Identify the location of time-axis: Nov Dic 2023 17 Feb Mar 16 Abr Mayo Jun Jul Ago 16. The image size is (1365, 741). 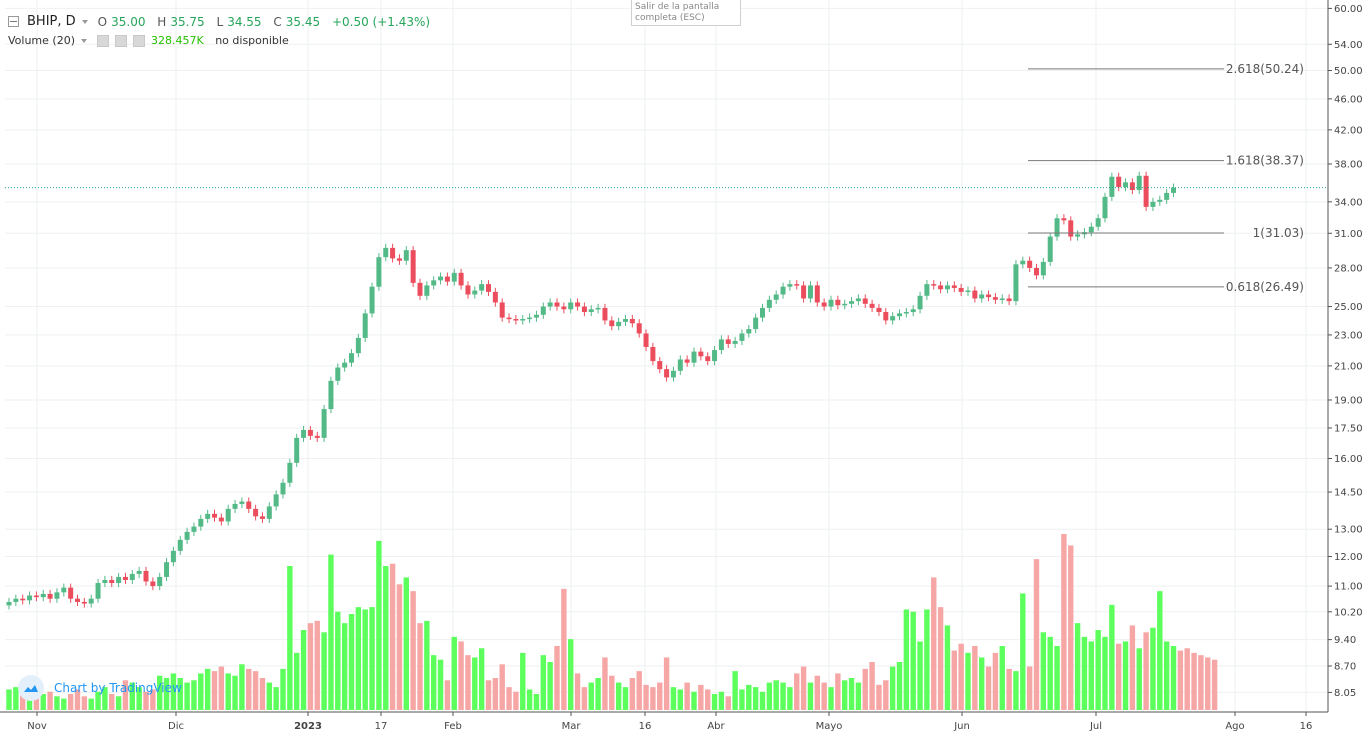
(664, 721).